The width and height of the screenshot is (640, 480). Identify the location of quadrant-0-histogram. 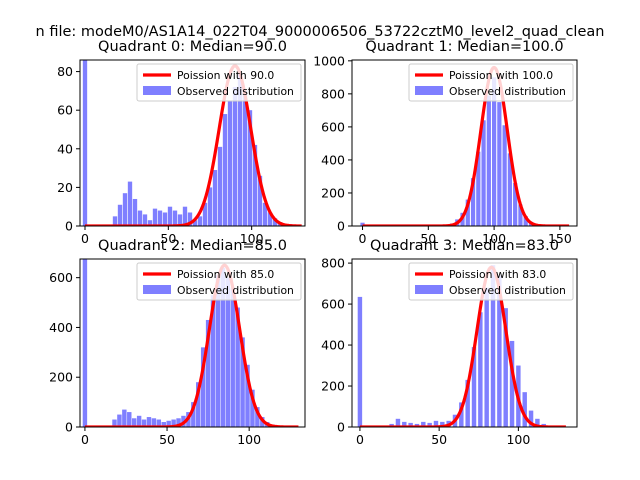
(187, 143).